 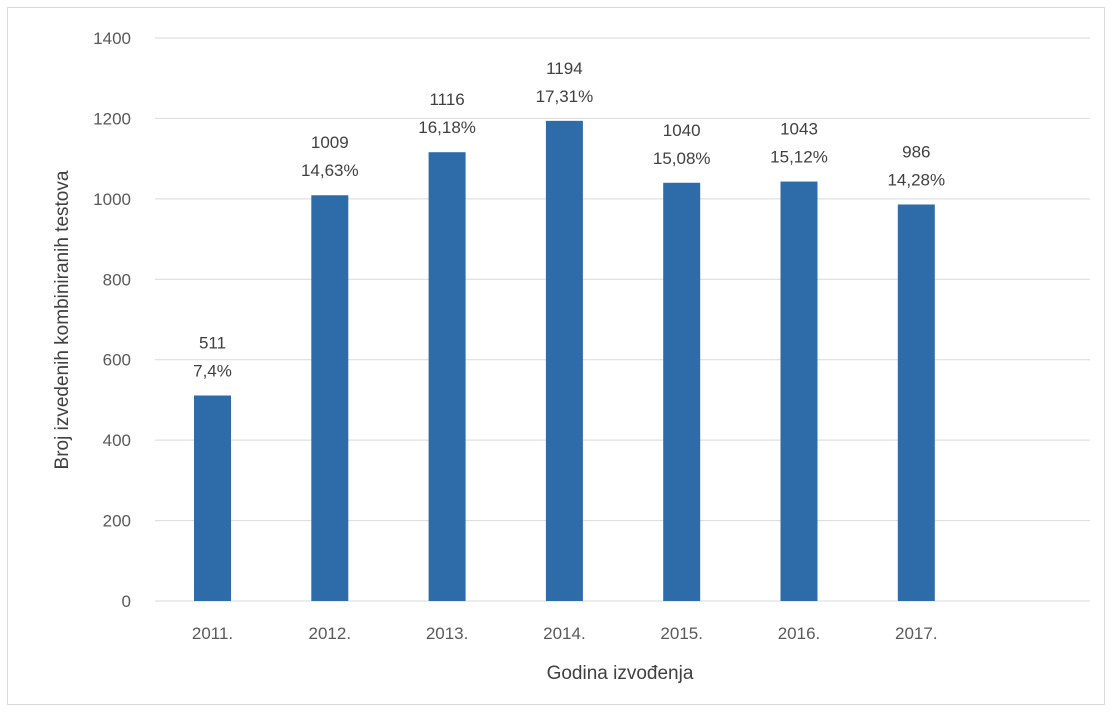 What do you see at coordinates (330, 142) in the screenshot?
I see `data-label-value: 1009` at bounding box center [330, 142].